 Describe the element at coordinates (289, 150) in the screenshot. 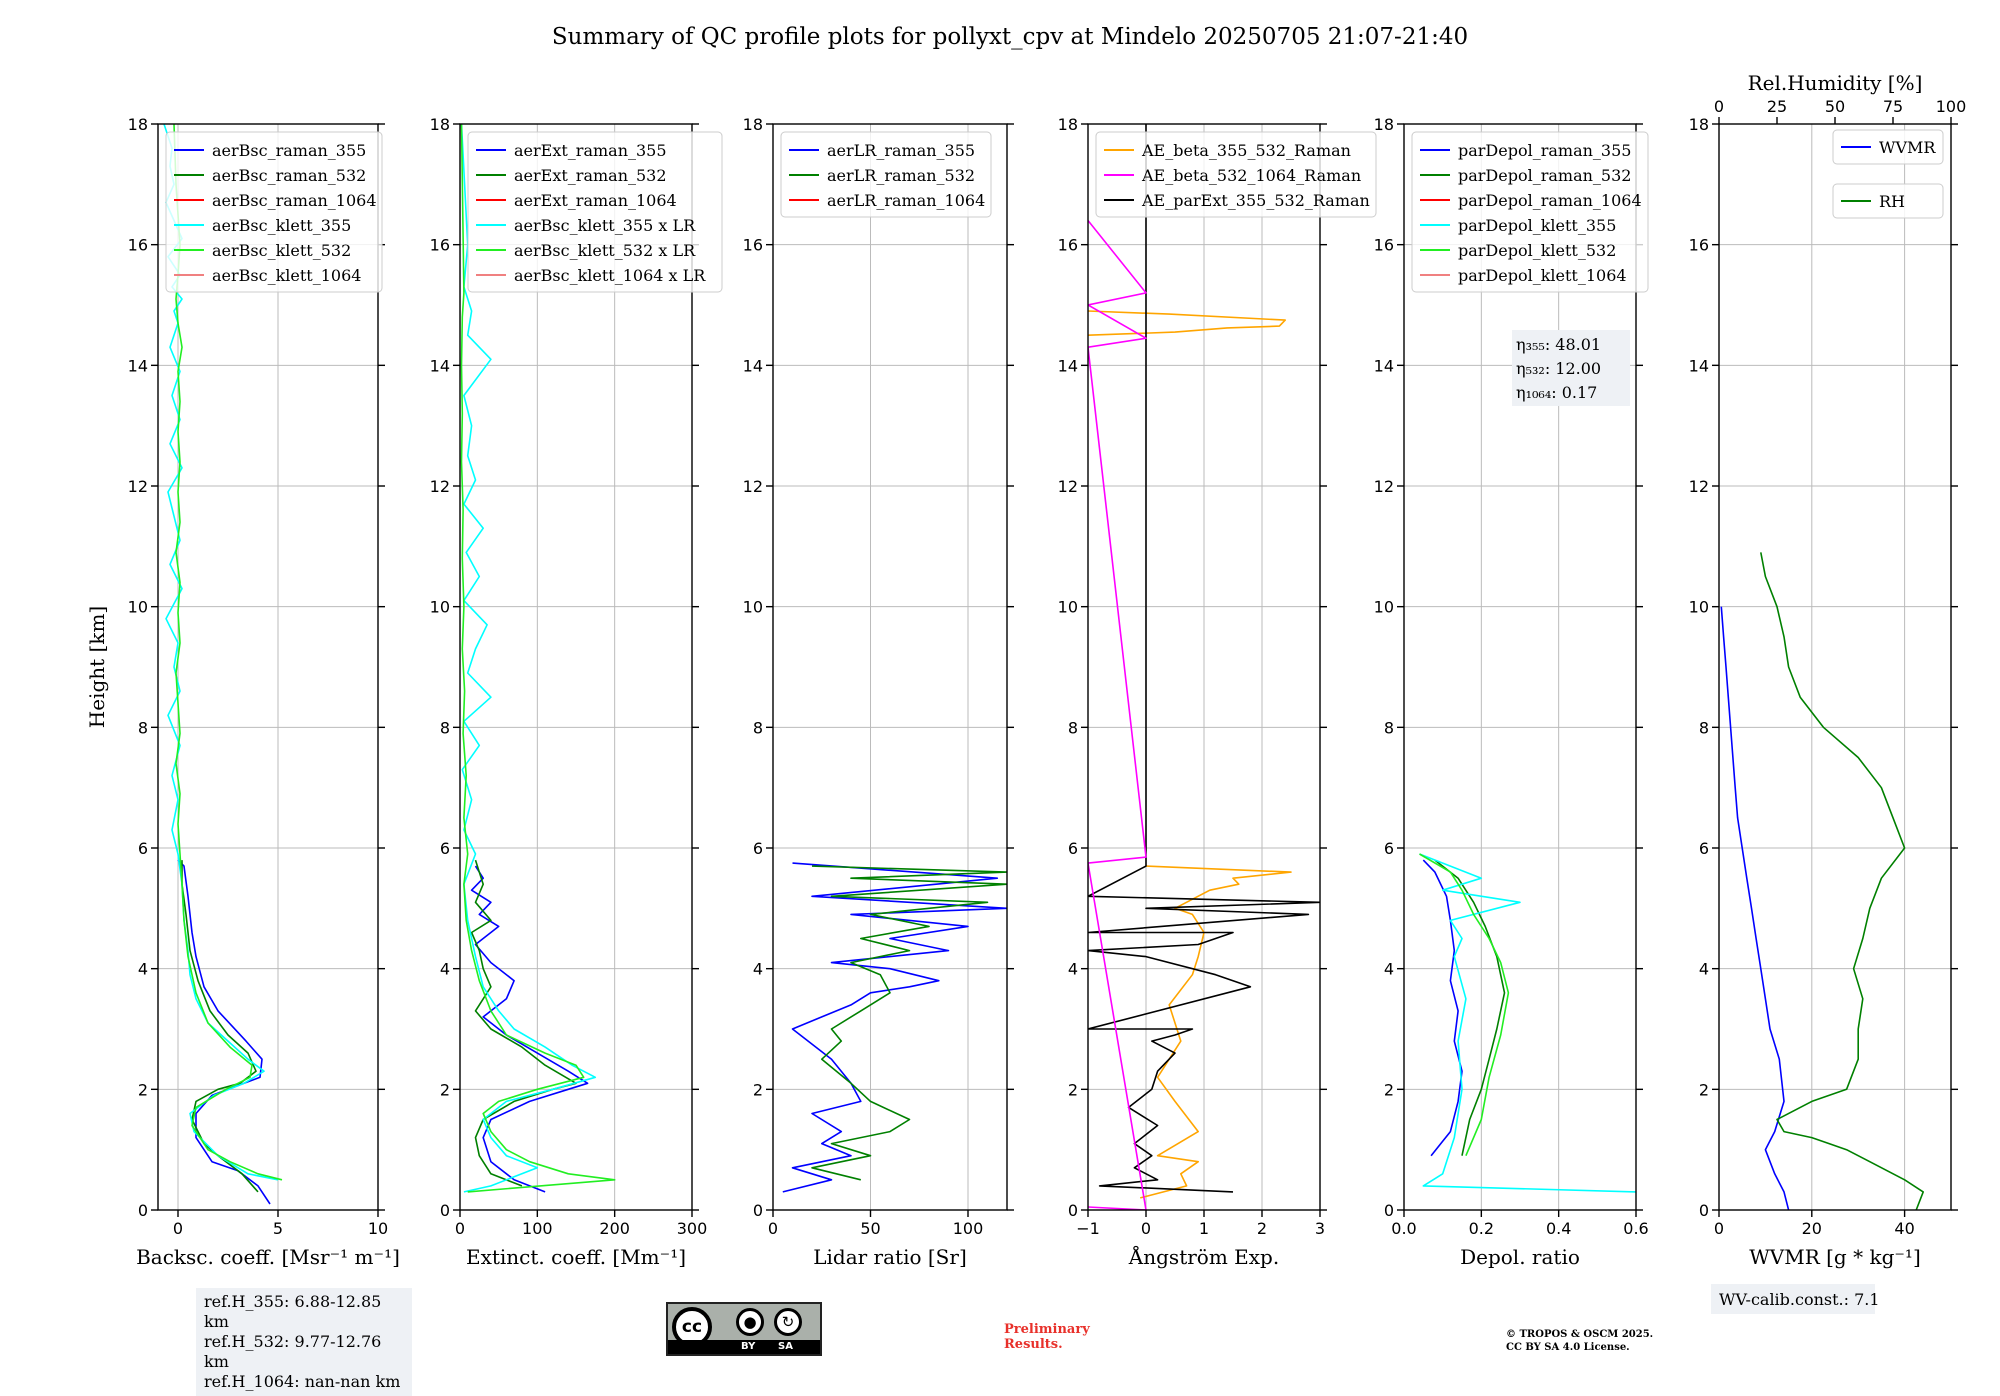

I see `legend-label: aerBsc_raman_355` at that location.